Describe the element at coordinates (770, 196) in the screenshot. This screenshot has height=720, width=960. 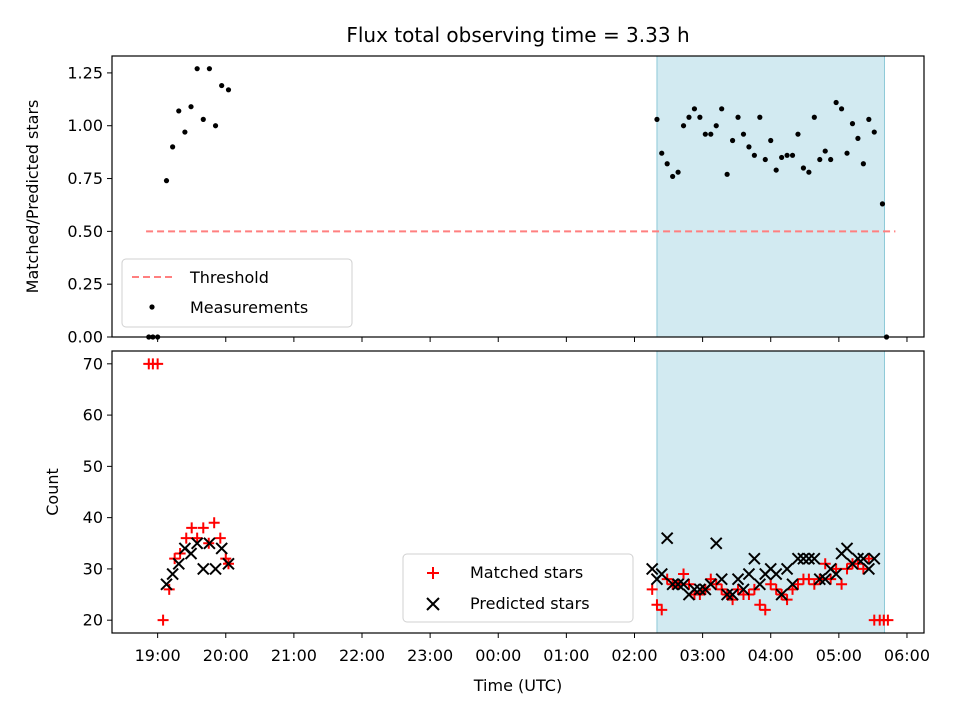
I see `ratio-observing-span` at that location.